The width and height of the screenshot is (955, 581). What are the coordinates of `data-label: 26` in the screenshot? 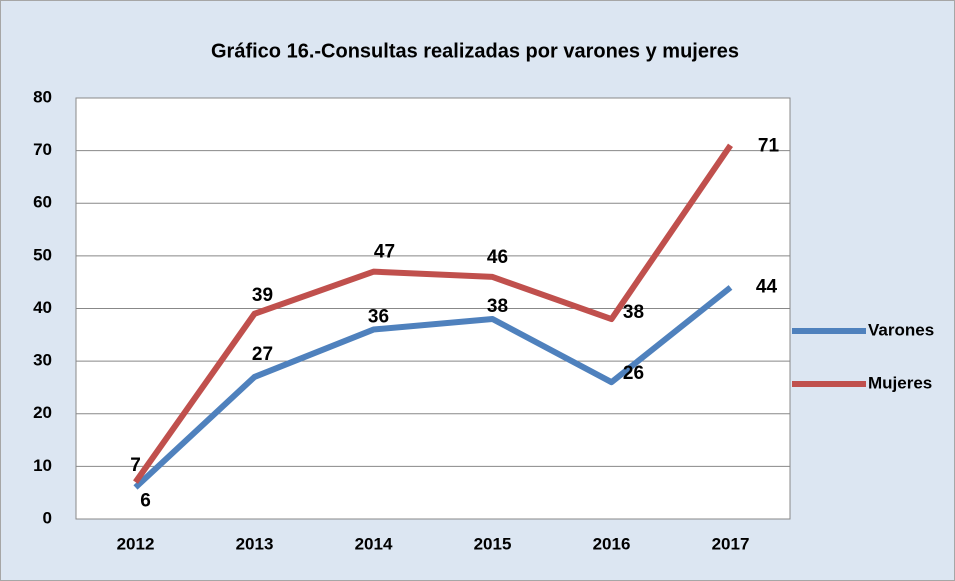 It's located at (633, 373).